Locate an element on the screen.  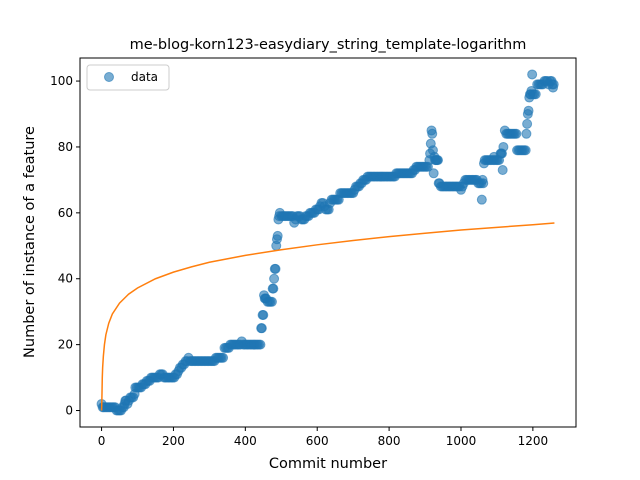
x-tick-label: 1000 is located at coordinates (461, 441).